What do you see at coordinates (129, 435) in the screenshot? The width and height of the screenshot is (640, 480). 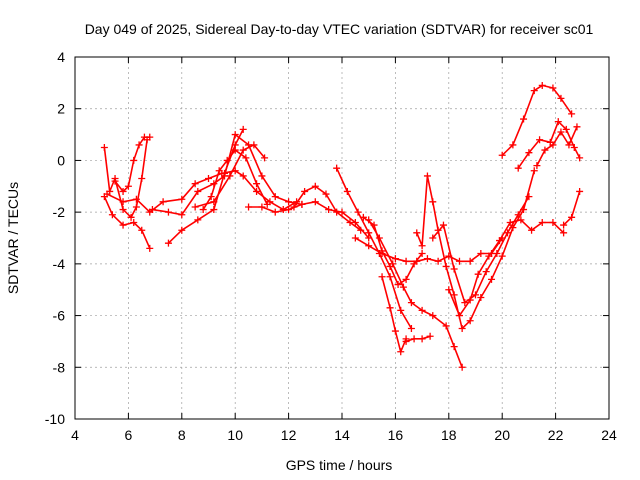 I see `x-tick-label: 6` at bounding box center [129, 435].